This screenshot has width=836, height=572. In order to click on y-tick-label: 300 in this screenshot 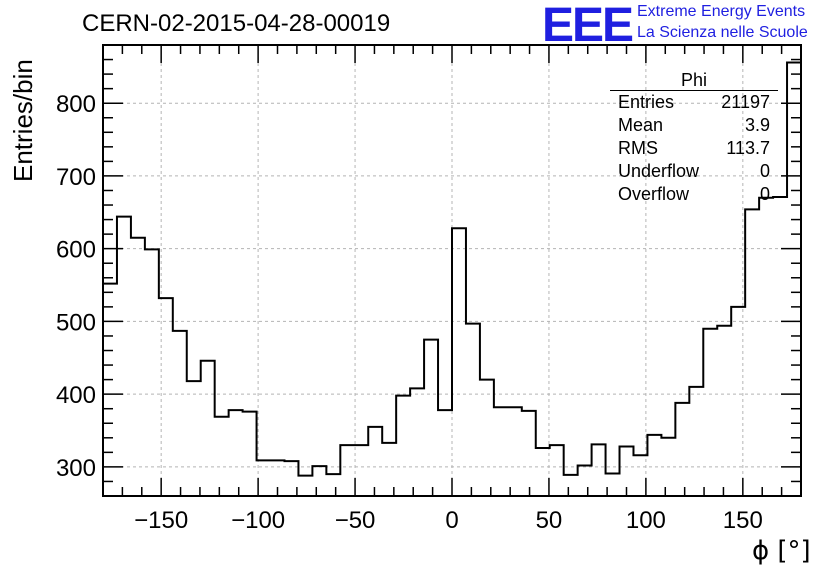, I will do `click(76, 468)`.